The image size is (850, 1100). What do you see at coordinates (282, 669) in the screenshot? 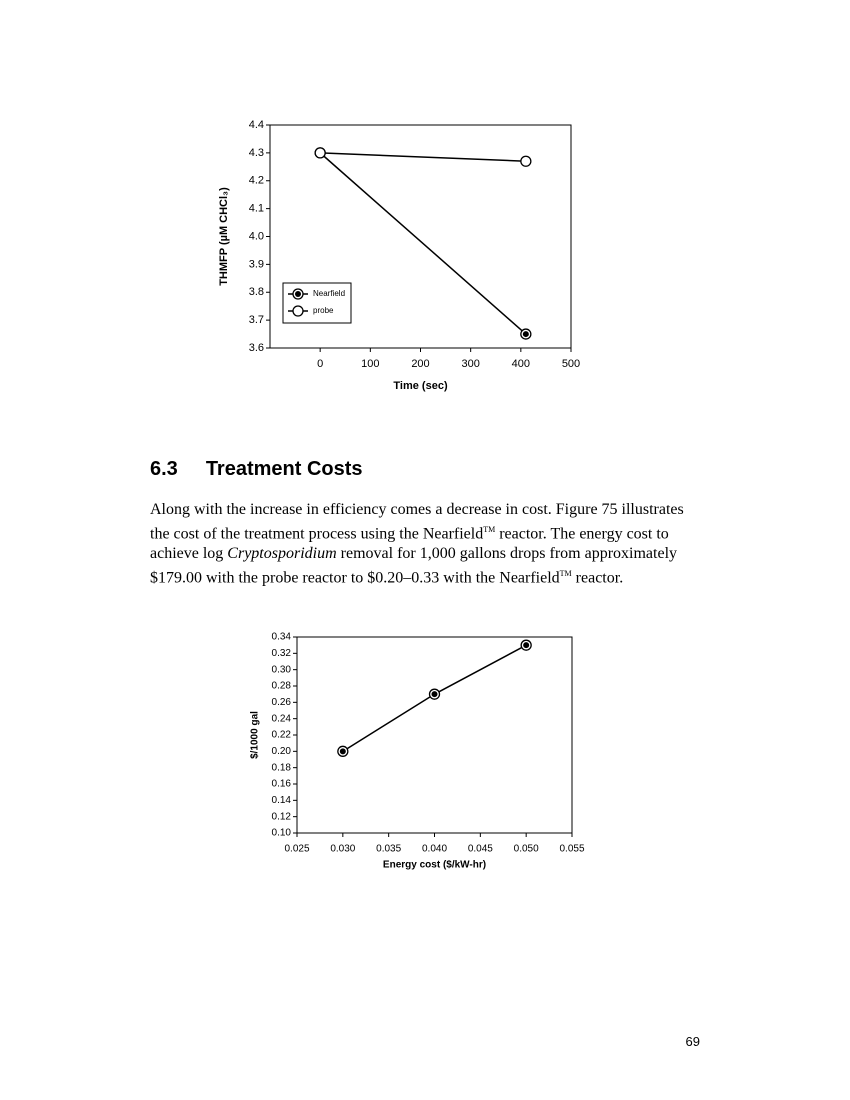
I see `y-tick-label: 0.30` at bounding box center [282, 669].